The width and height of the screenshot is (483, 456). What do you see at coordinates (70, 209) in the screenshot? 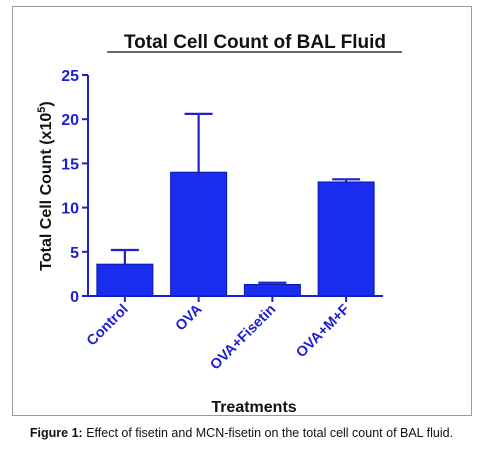
I see `y-tick-label: 10` at bounding box center [70, 209].